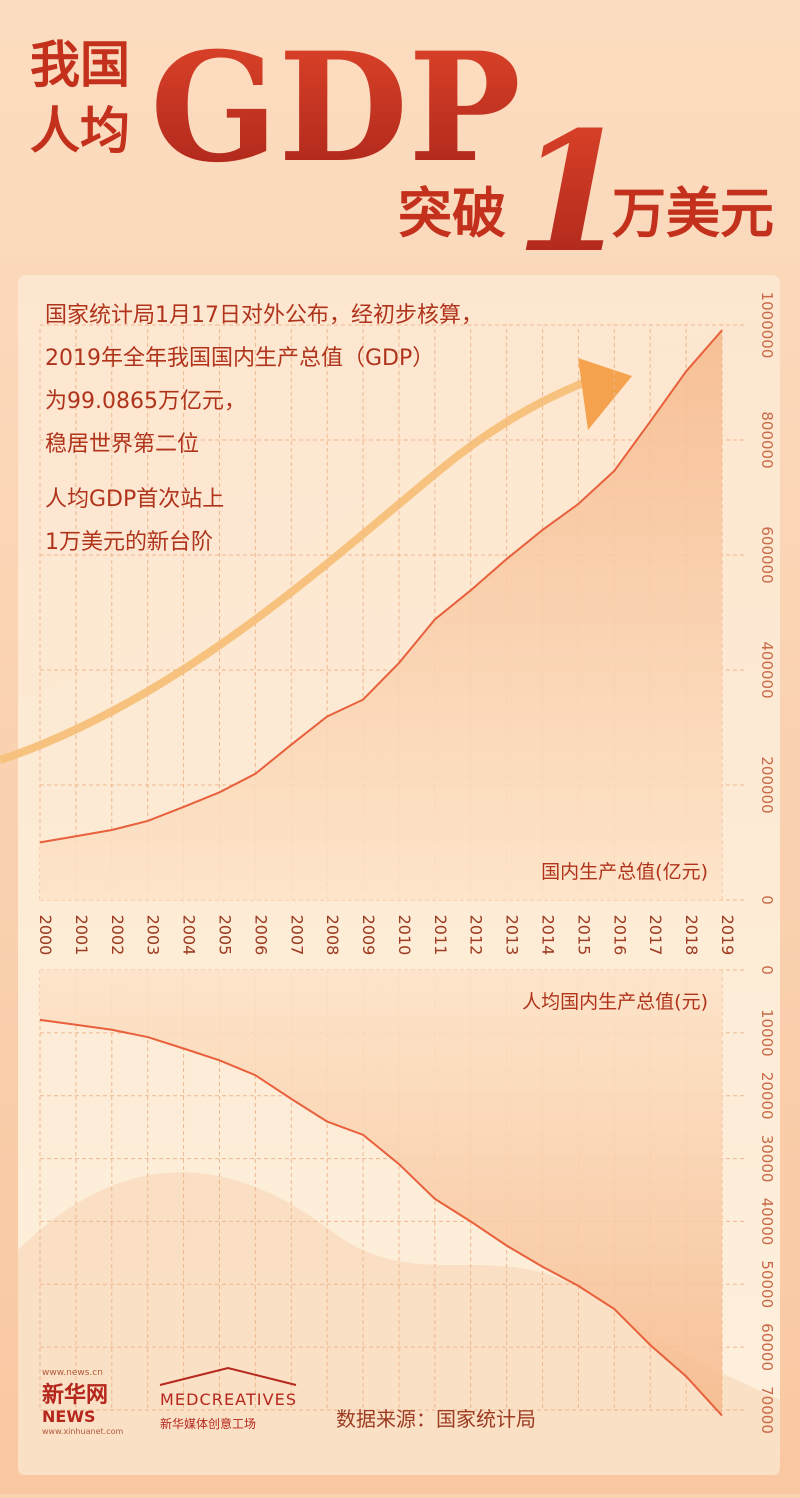 This screenshot has height=1498, width=800. I want to click on x-tick-label: 2008, so click(332, 935).